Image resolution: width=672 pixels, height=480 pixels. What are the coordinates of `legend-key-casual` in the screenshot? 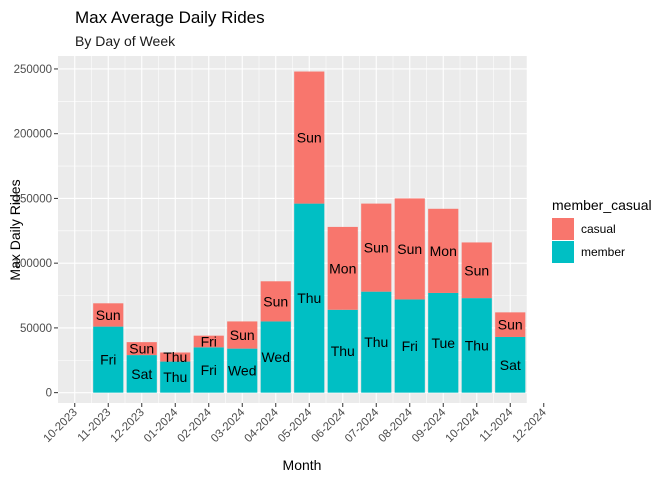 It's located at (563, 229).